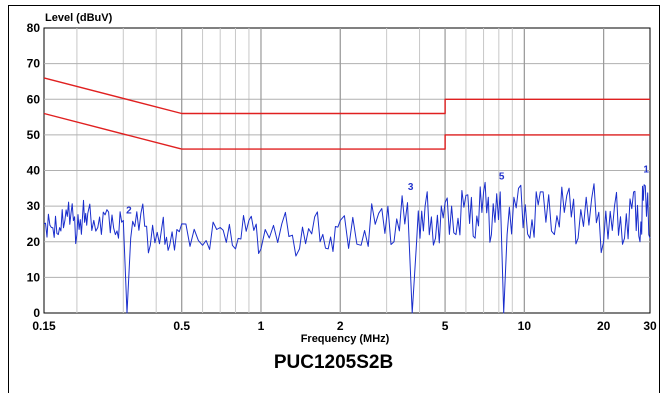  I want to click on limit-line-upper, so click(346, 96).